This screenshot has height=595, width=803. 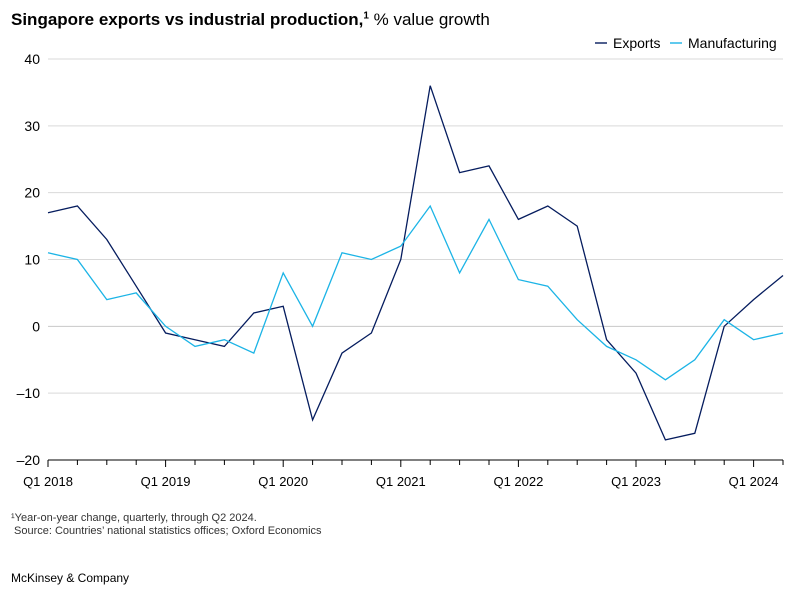 What do you see at coordinates (32, 126) in the screenshot?
I see `y-tick-label: 30` at bounding box center [32, 126].